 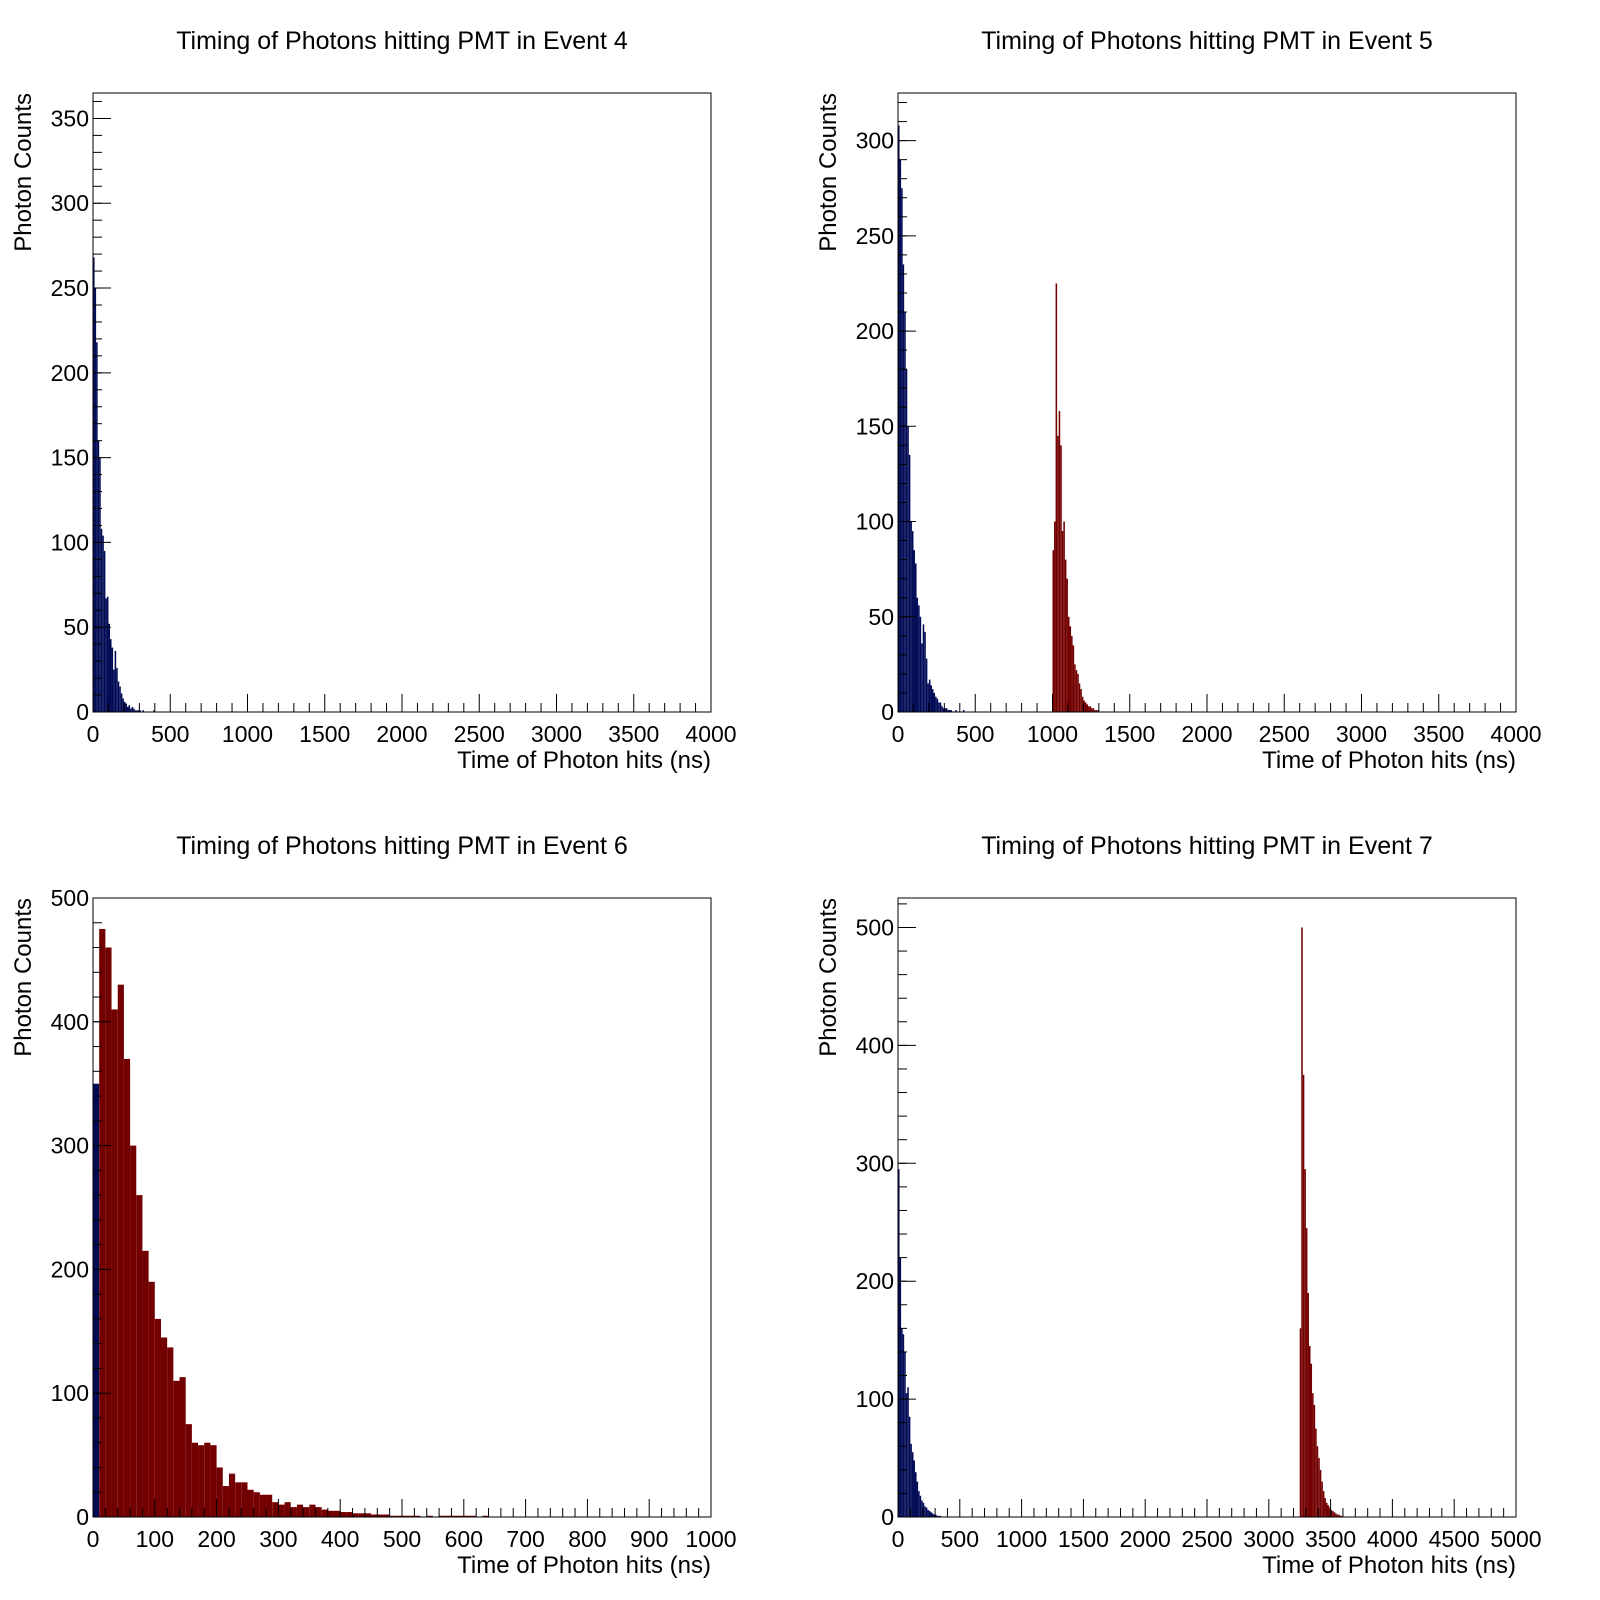 I want to click on x-tick-label: 1500, so click(x=1083, y=1539).